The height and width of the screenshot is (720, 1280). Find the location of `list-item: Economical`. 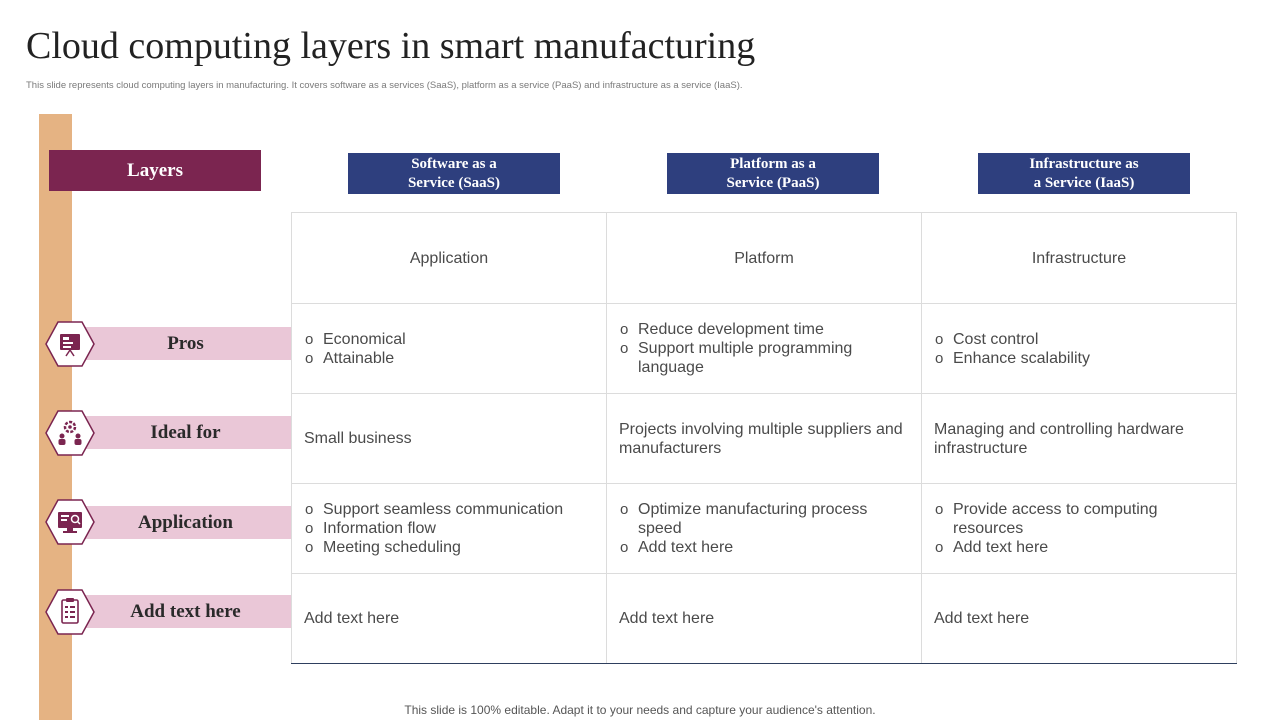

list-item: Economical is located at coordinates (449, 339).